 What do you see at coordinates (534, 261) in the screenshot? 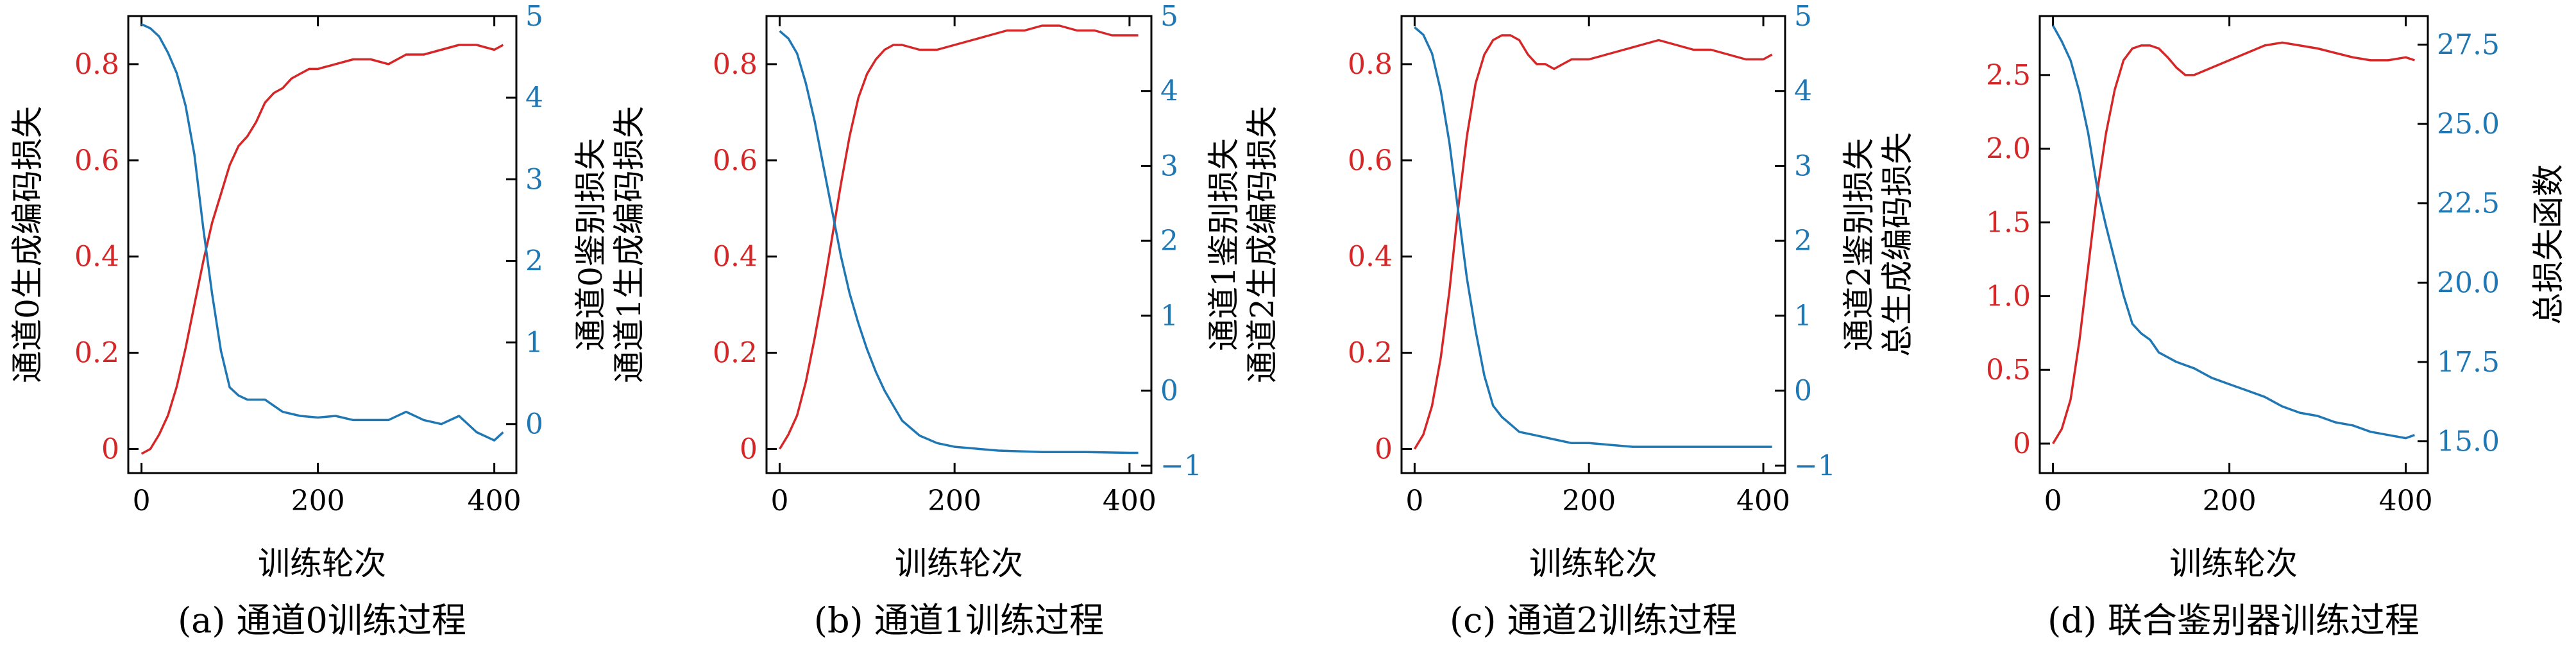
I see `right-tick-label-a-2: 2` at bounding box center [534, 261].